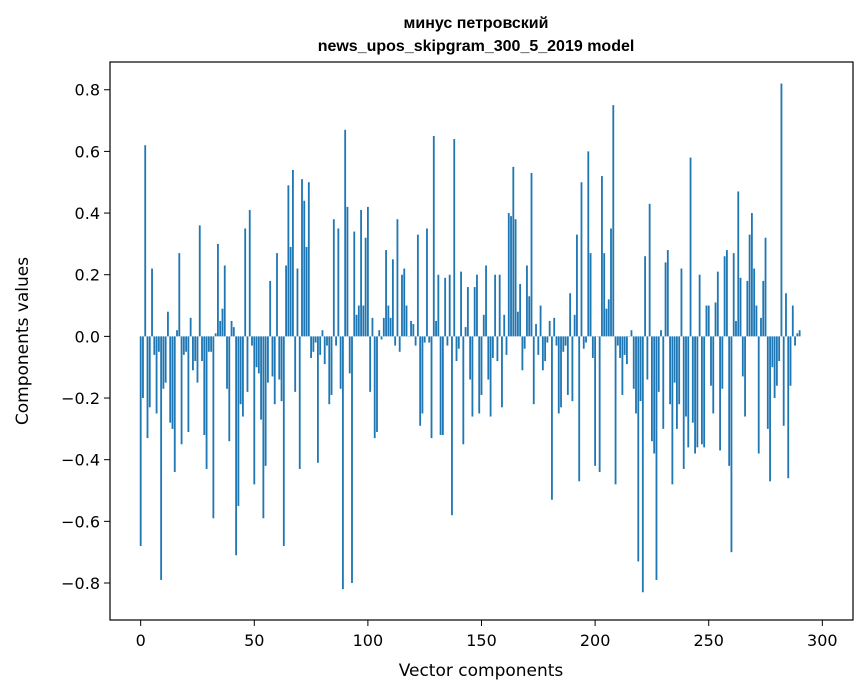 The image size is (867, 696). I want to click on x-axis-ticks: 0 50 100 150 200 250 300, so click(487, 635).